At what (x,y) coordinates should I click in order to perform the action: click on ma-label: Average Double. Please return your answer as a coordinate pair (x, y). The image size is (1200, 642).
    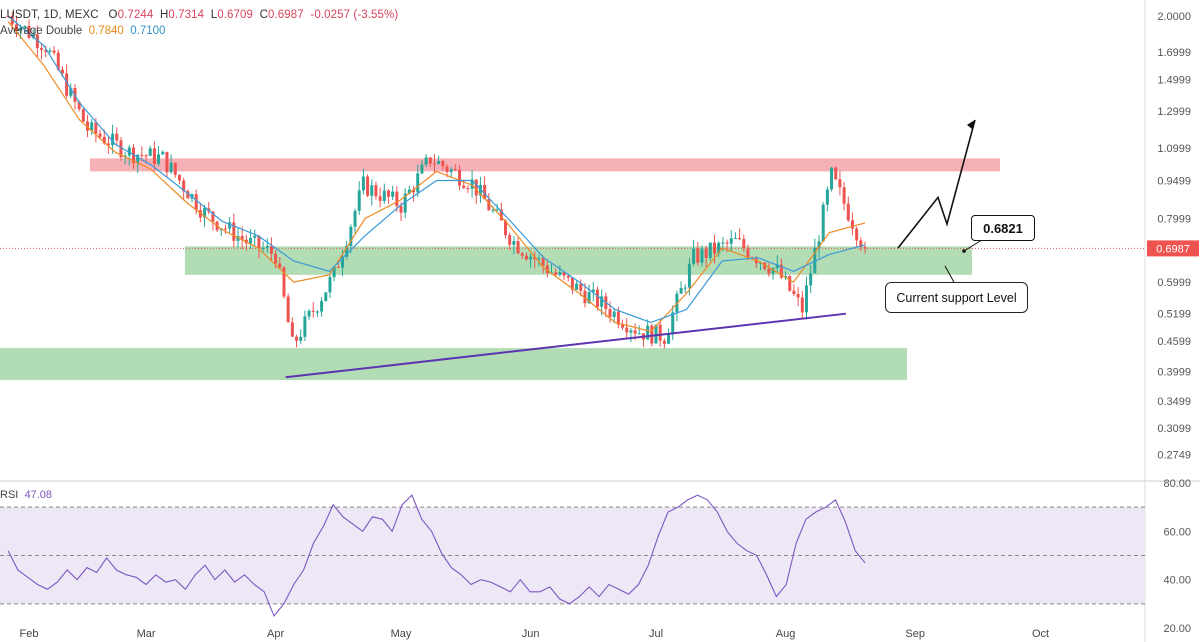
    Looking at the image, I should click on (41, 31).